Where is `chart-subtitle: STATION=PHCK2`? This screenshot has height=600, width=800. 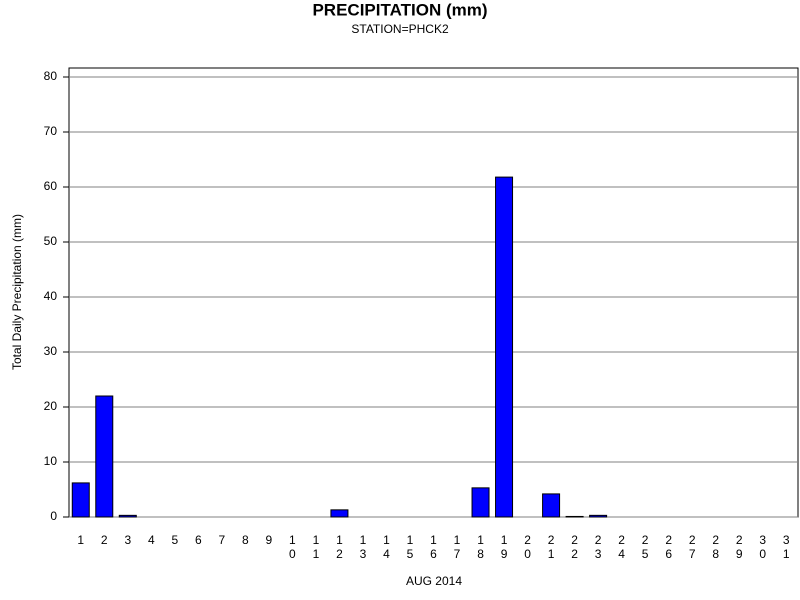
chart-subtitle: STATION=PHCK2 is located at coordinates (400, 29).